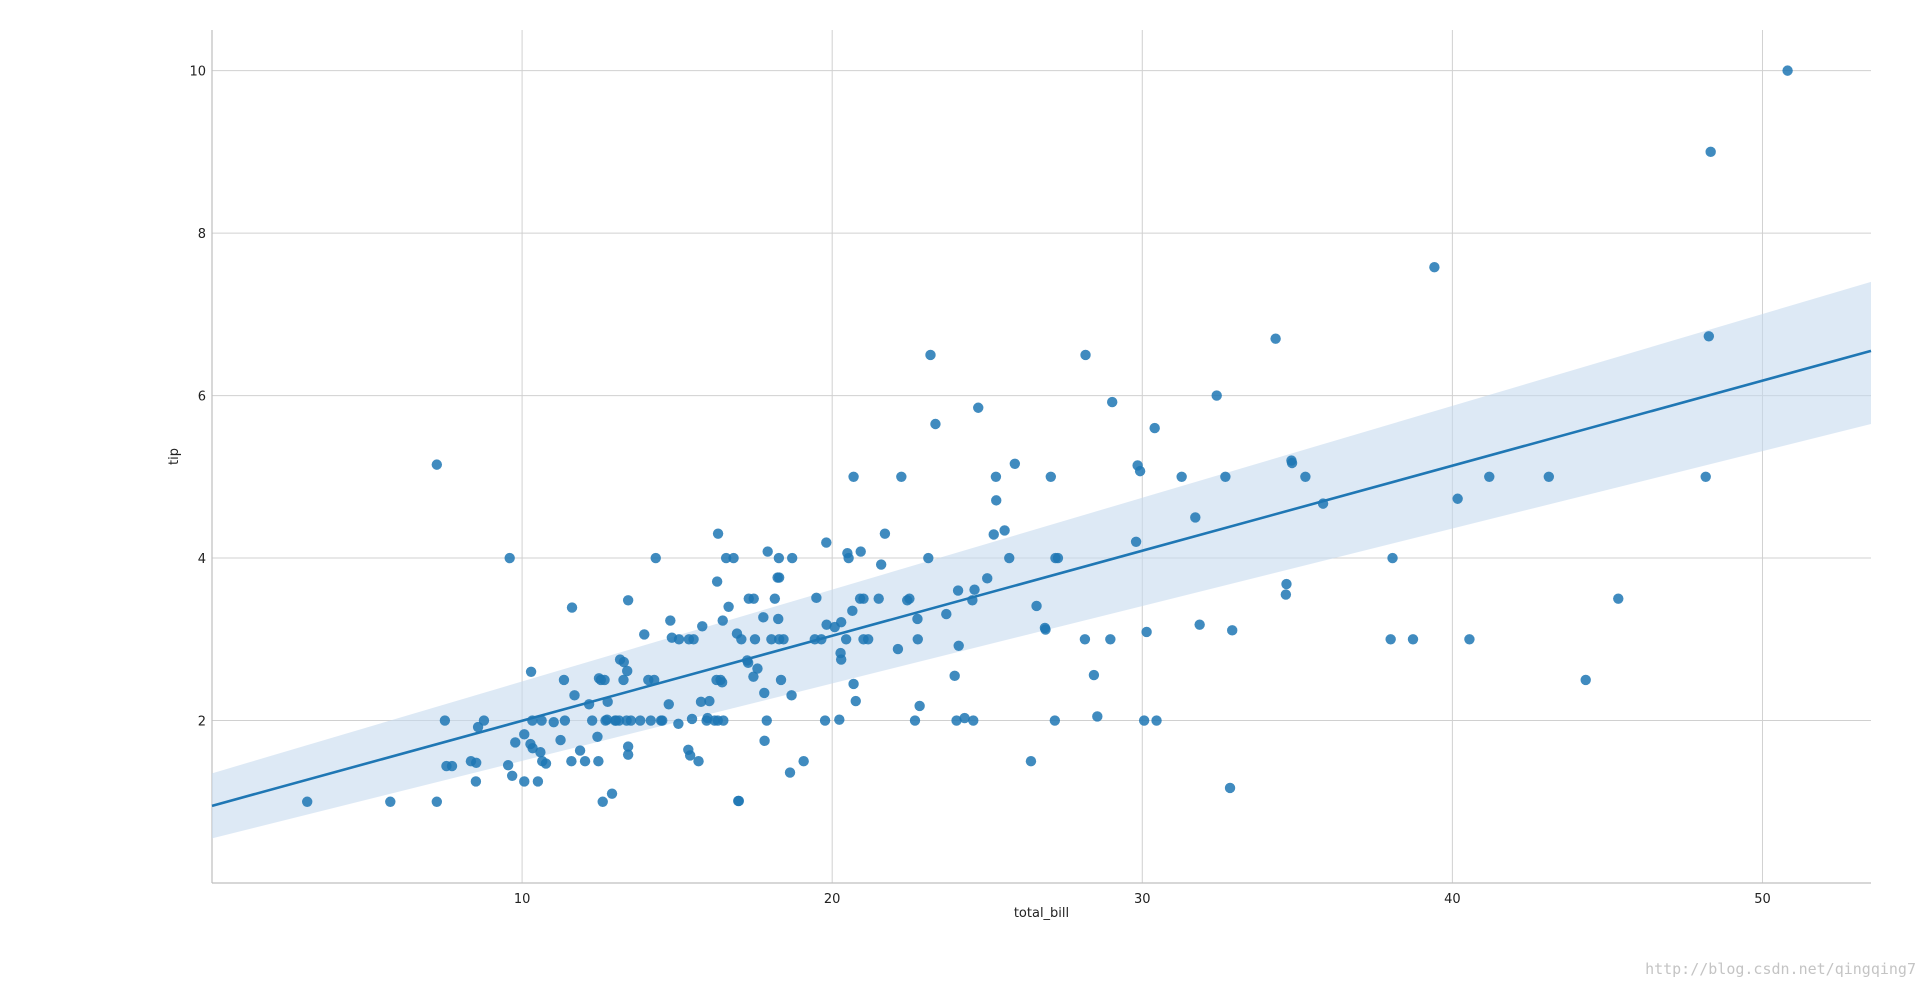 The image size is (1920, 984). Describe the element at coordinates (202, 397) in the screenshot. I see `y-tick-label: 6` at that location.